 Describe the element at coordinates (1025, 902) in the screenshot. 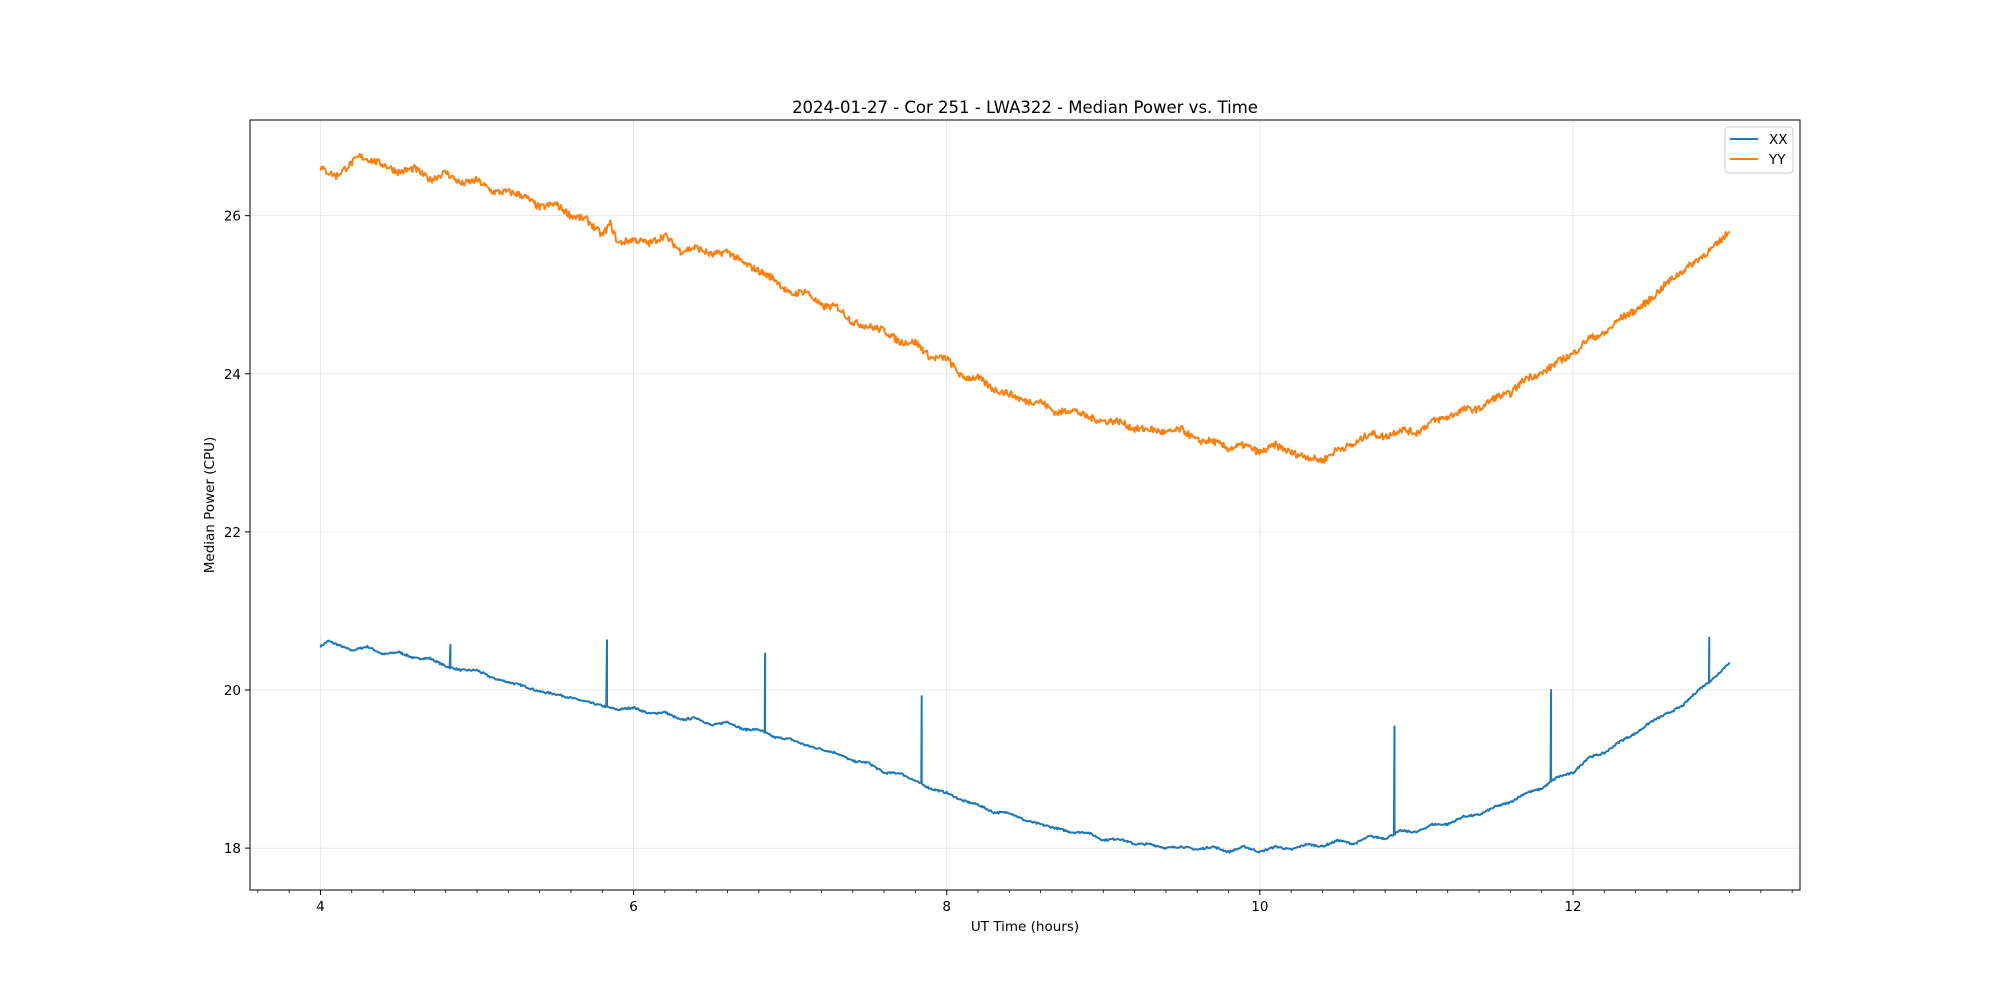

I see `x-axis-ticks: 4 6 8 10 12` at that location.